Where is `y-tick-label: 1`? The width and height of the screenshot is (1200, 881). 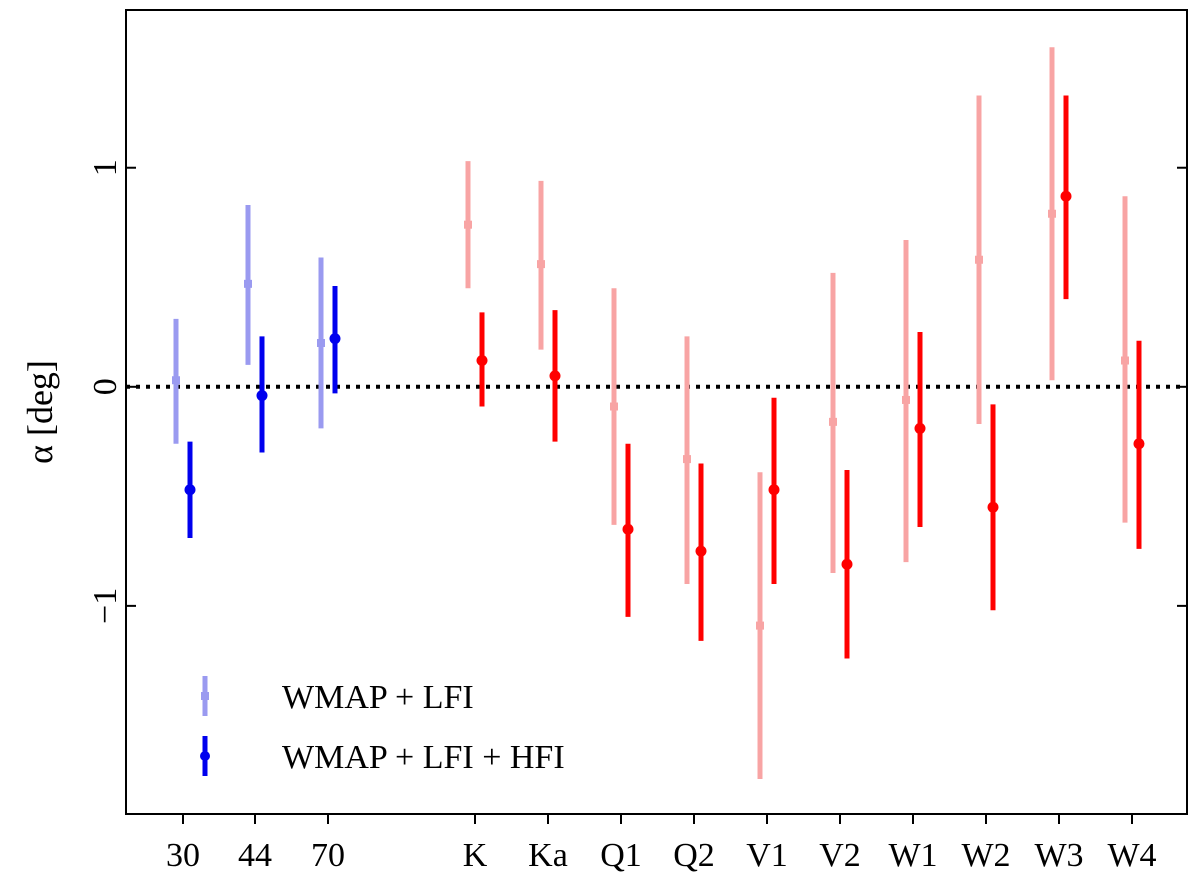
y-tick-label: 1 is located at coordinates (105, 167).